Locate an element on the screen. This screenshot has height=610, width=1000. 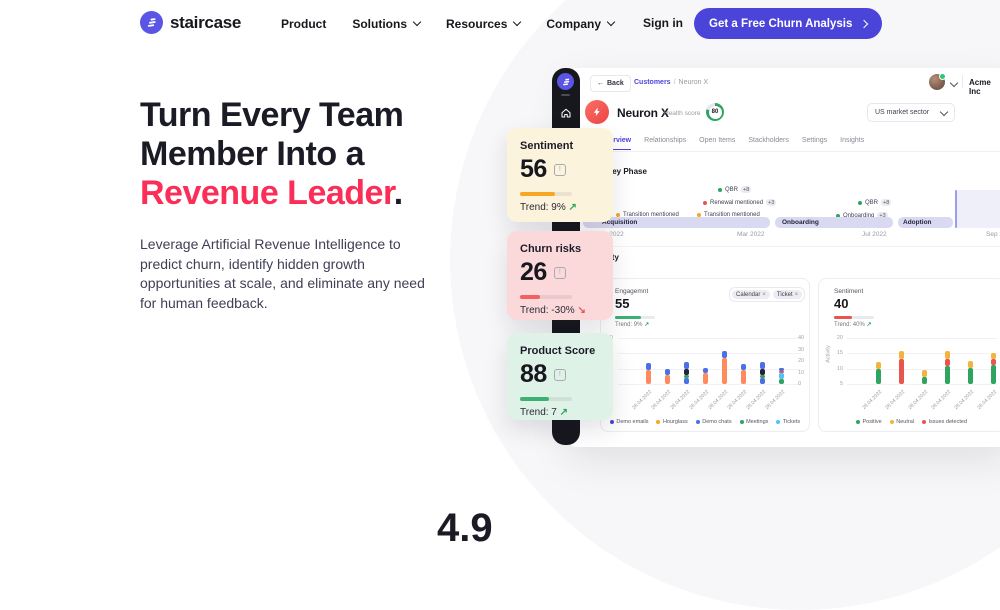
legend-item-tickets: Tickets is located at coordinates (788, 422).